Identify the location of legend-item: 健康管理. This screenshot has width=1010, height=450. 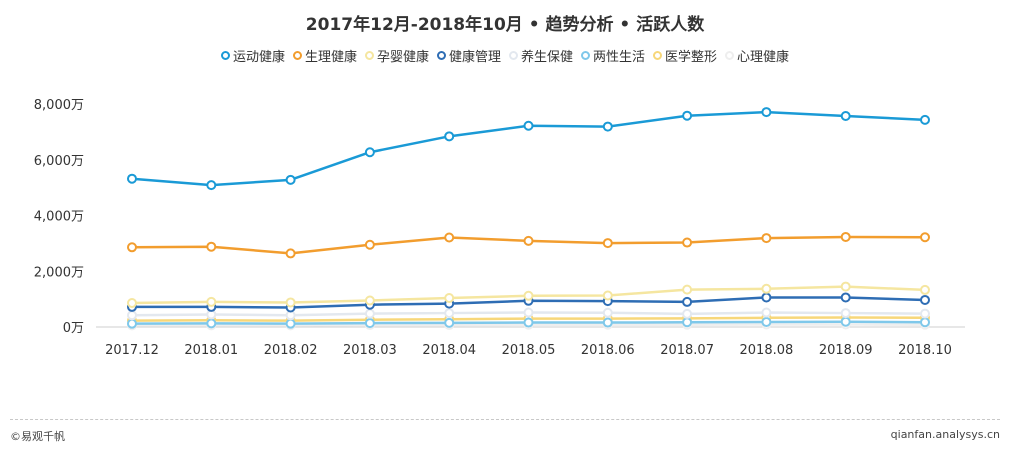
(468, 55).